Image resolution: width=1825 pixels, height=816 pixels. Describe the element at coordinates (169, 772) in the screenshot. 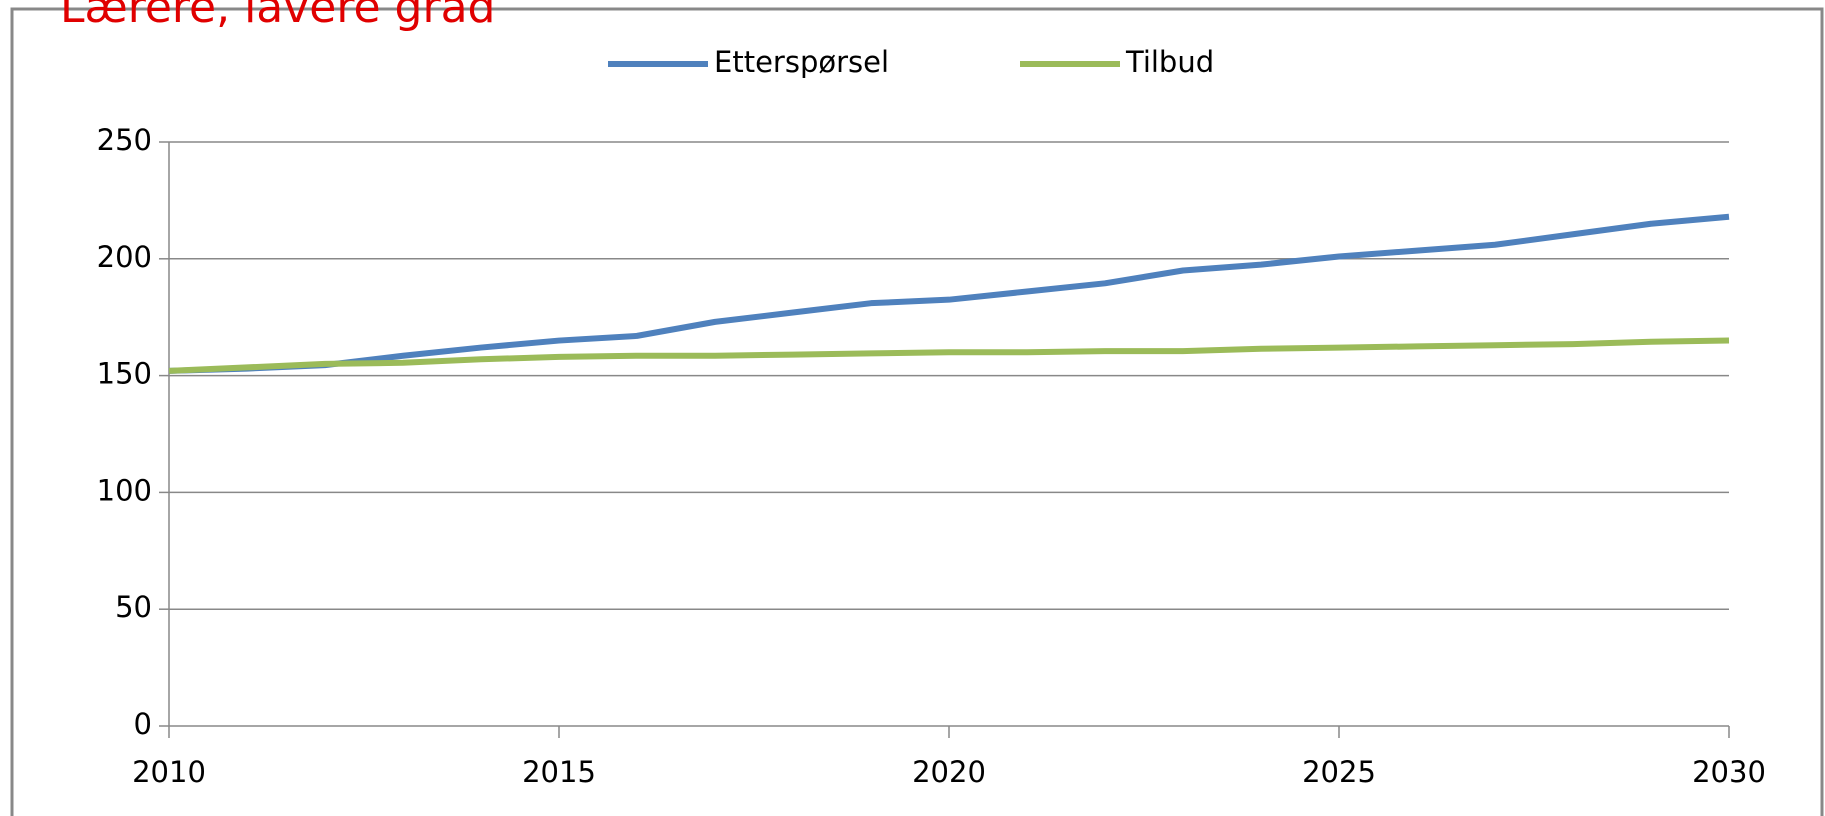

I see `x-tick-label: 2010` at that location.